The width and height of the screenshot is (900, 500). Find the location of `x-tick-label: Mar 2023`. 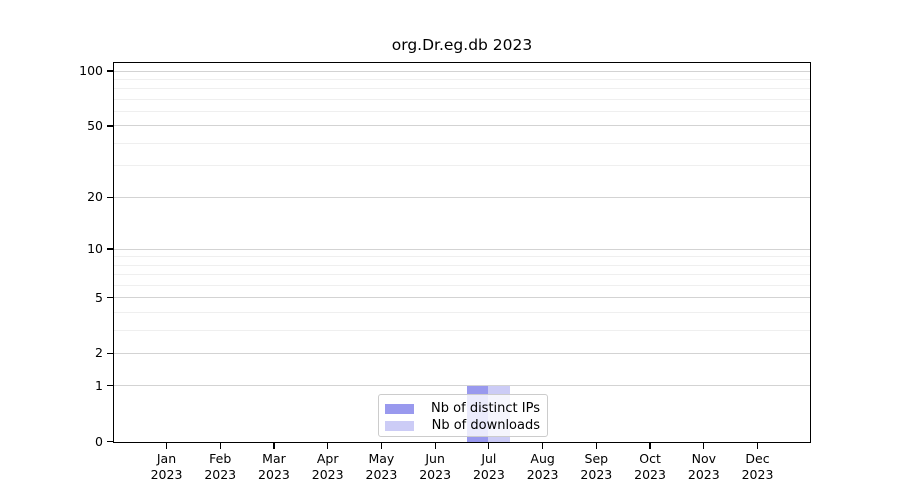

x-tick-label: Mar 2023 is located at coordinates (274, 467).